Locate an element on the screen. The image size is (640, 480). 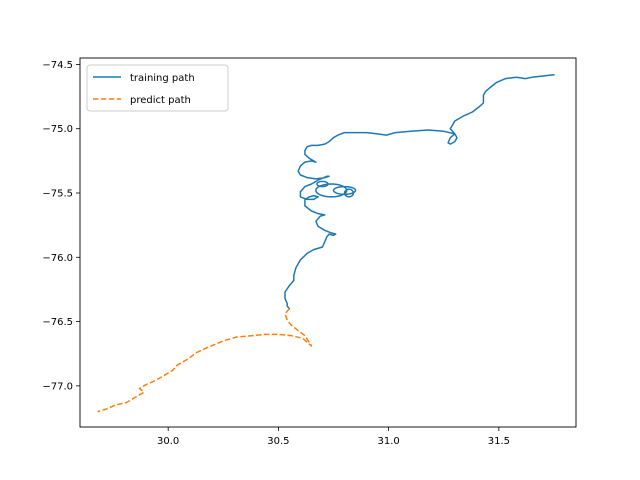
y-tick-label: −77.0 is located at coordinates (57, 386).